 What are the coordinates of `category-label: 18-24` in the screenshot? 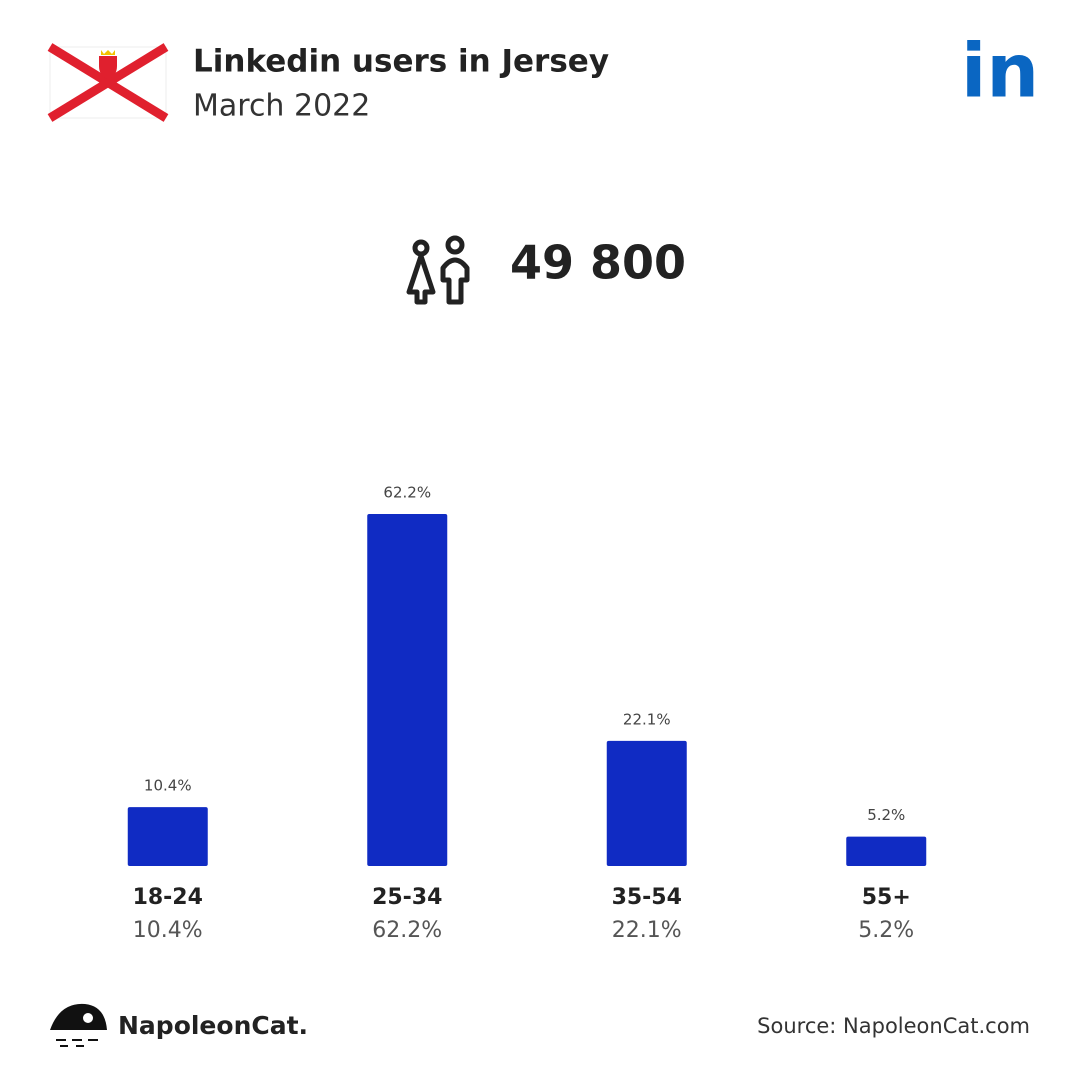 It's located at (168, 897).